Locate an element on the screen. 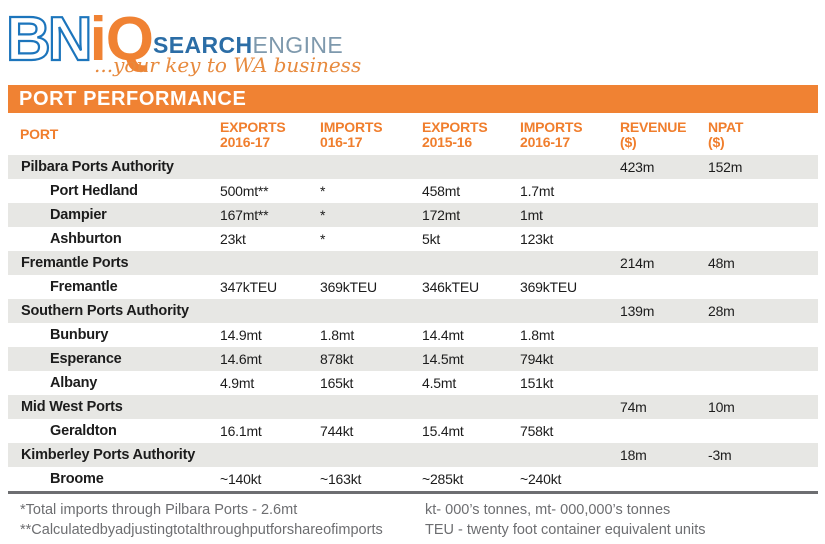  table-row: Fremantle 347kTEU 369kTEU 346kTEU 369kTEU is located at coordinates (413, 287).